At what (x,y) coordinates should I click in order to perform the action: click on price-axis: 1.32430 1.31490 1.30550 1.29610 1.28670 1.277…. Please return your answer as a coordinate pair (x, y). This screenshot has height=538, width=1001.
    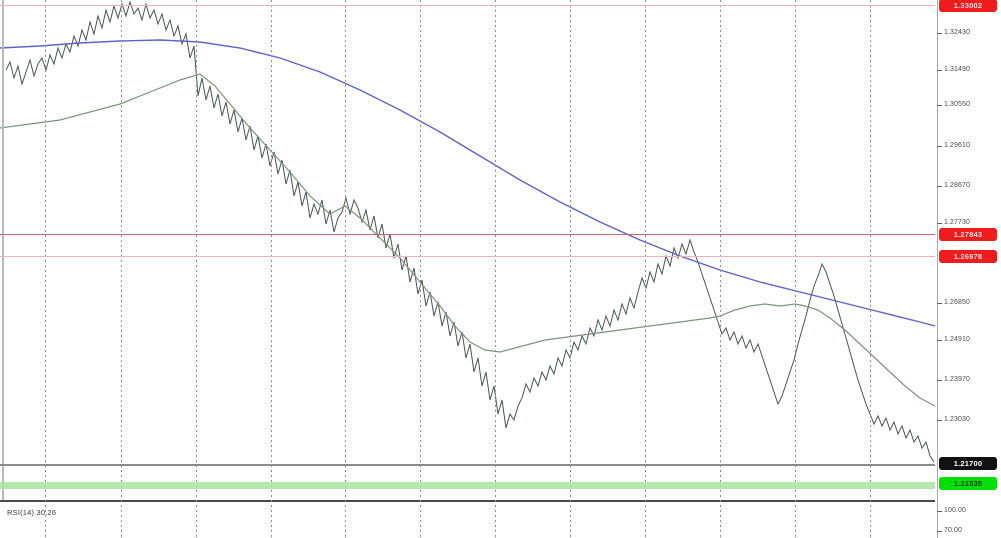
    Looking at the image, I should click on (968, 269).